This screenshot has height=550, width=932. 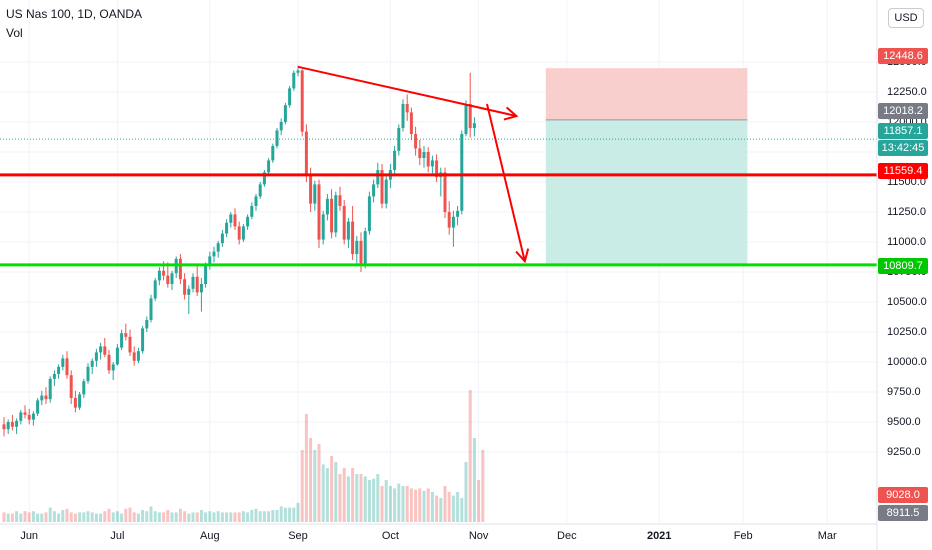 What do you see at coordinates (903, 171) in the screenshot?
I see `resistance-price-badge: 11559.4` at bounding box center [903, 171].